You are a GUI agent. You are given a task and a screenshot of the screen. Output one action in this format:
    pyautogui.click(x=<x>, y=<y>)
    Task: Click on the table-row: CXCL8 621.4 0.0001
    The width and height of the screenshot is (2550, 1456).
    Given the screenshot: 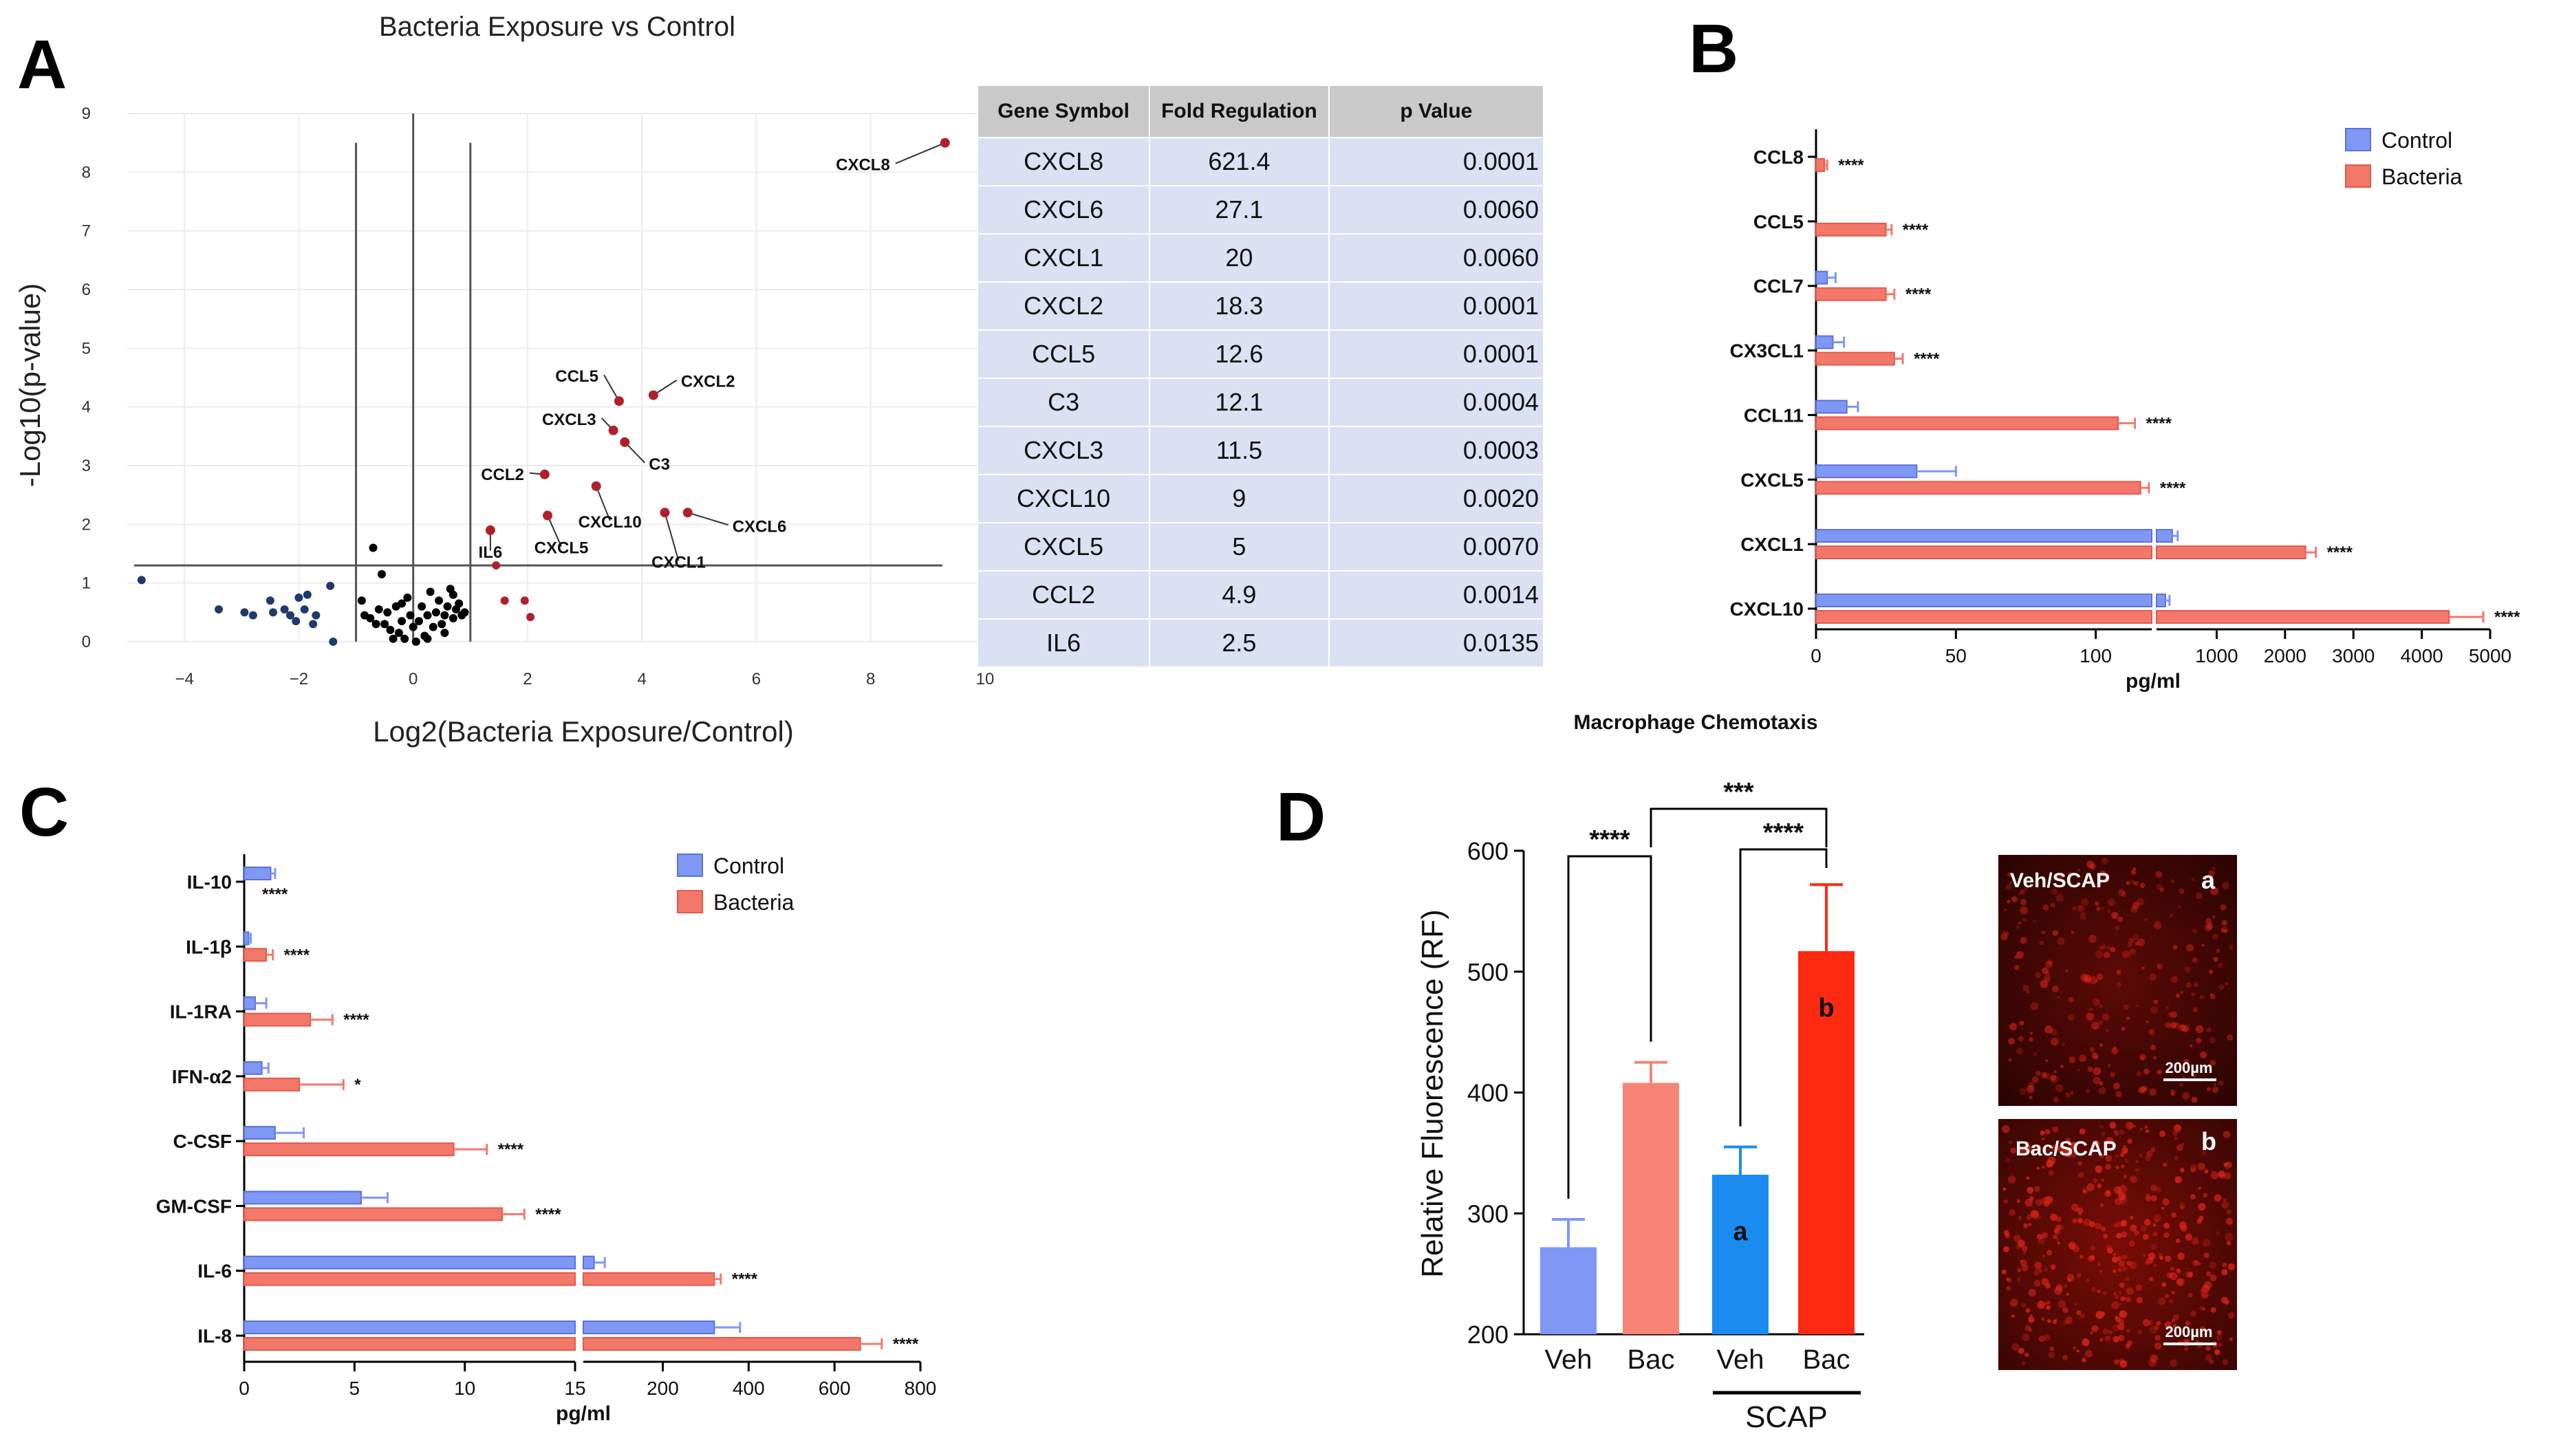 What is the action you would take?
    pyautogui.click(x=1260, y=161)
    